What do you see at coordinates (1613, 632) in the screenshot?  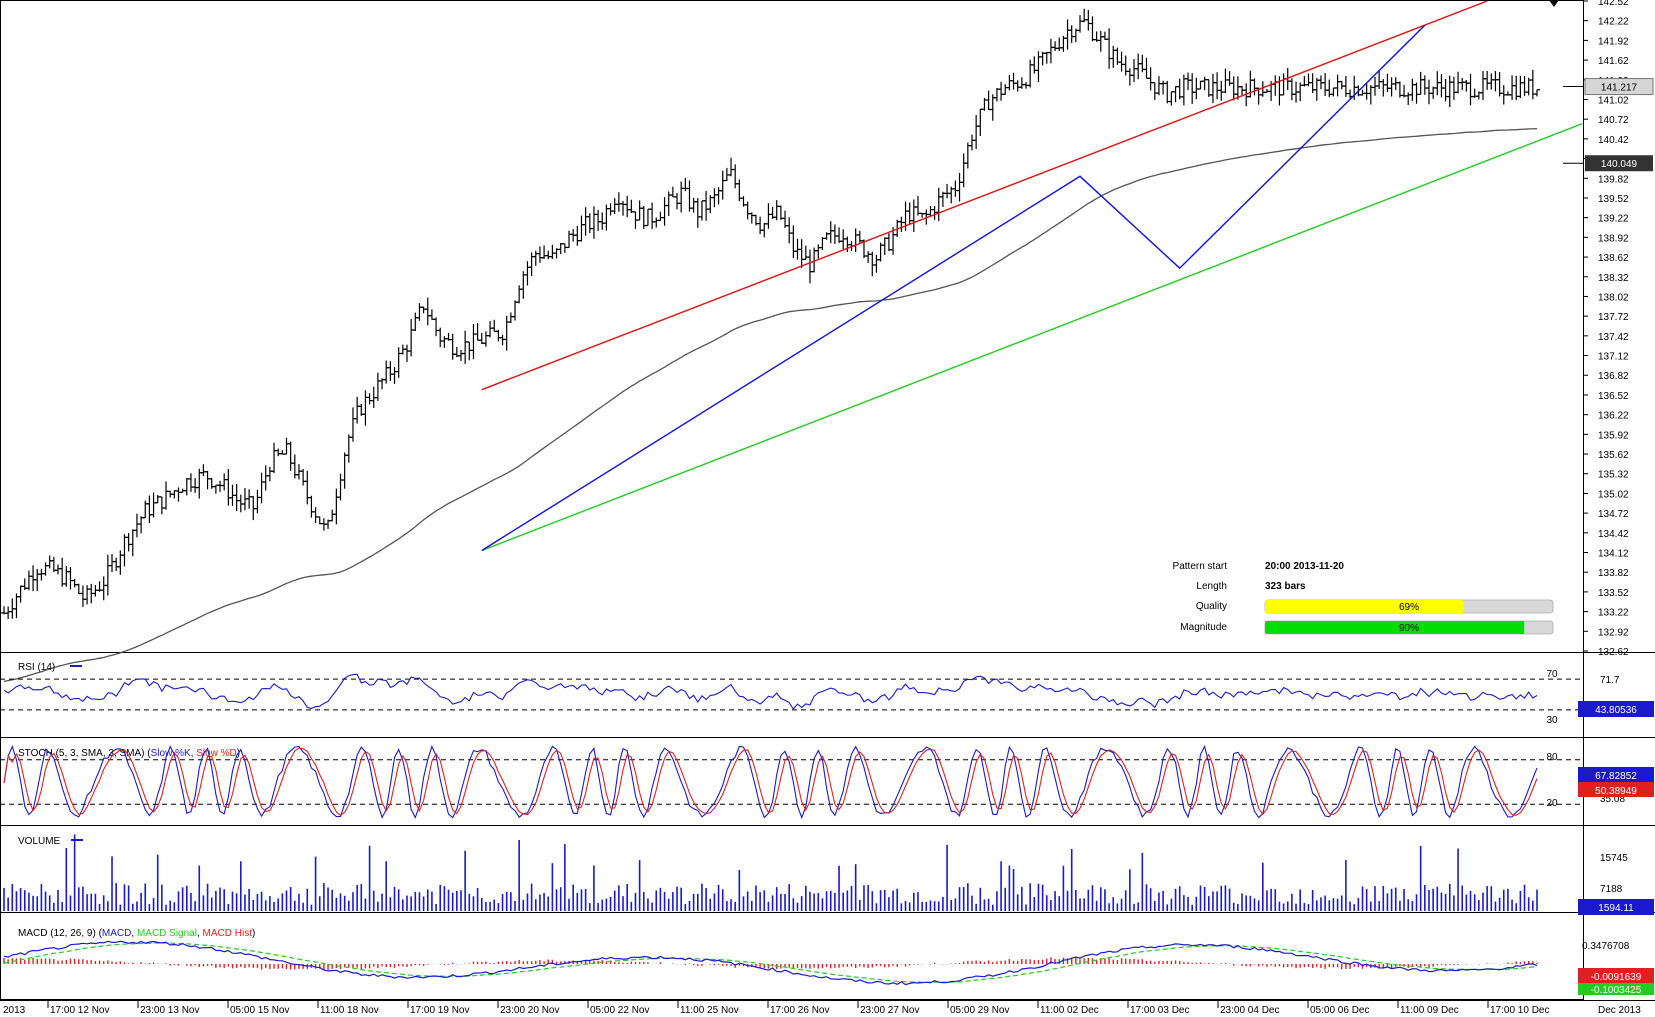 I see `price-tick-label: 132.92` at bounding box center [1613, 632].